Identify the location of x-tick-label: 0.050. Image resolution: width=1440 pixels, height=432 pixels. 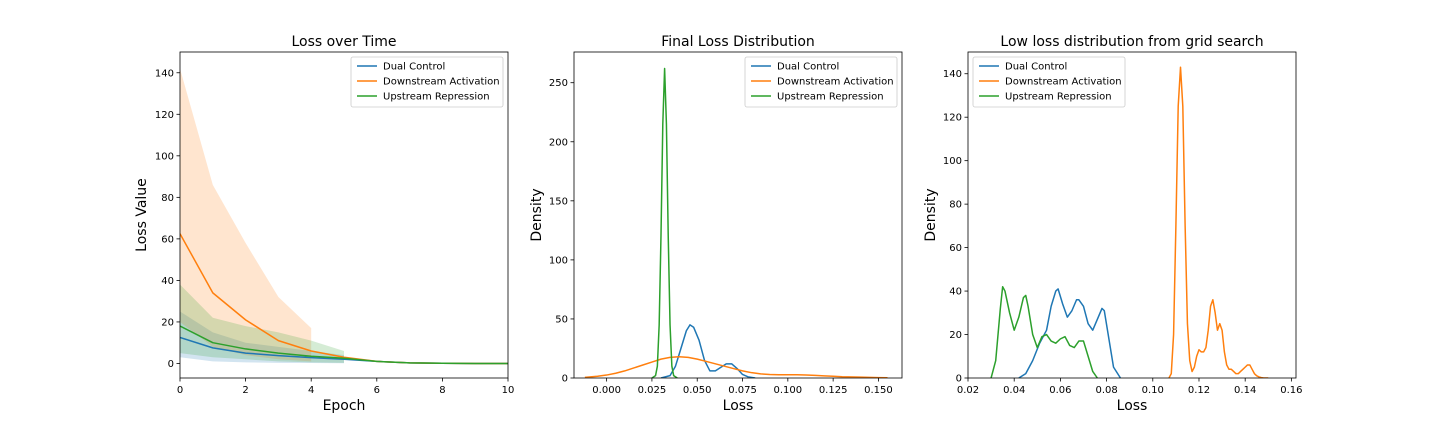
(697, 390).